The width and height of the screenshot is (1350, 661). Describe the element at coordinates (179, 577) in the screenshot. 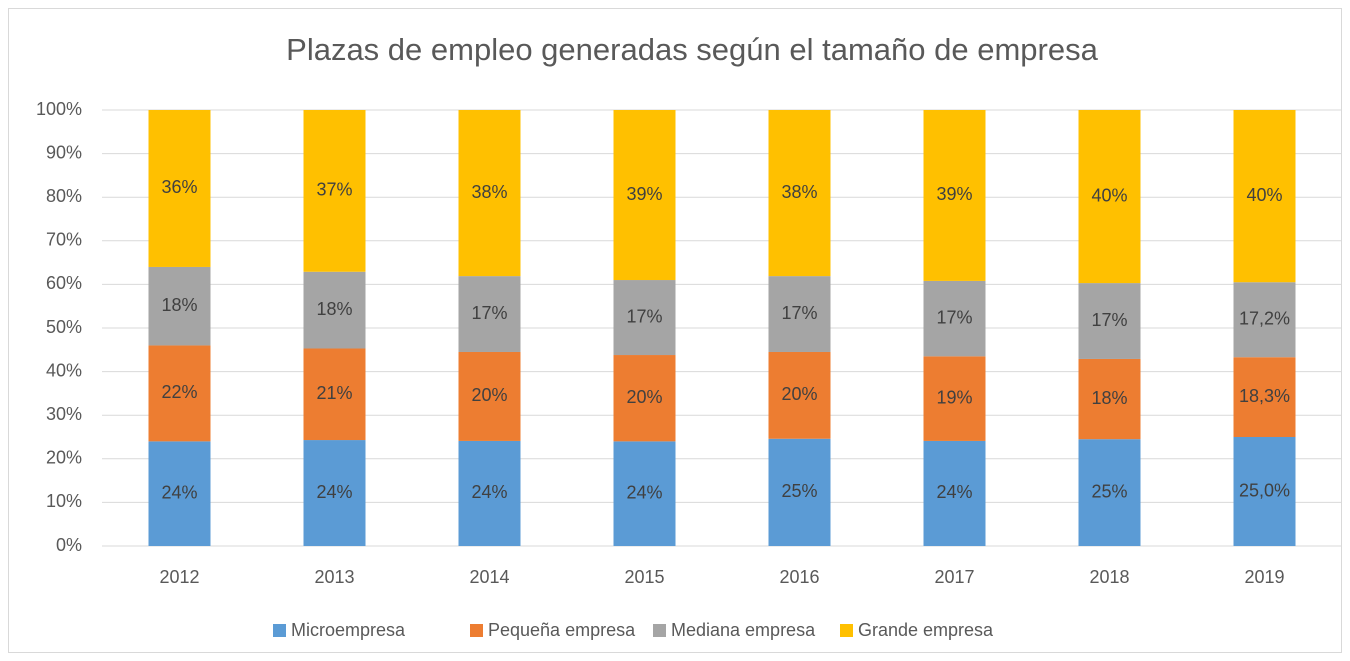

I see `x-tick-label: 2012` at that location.